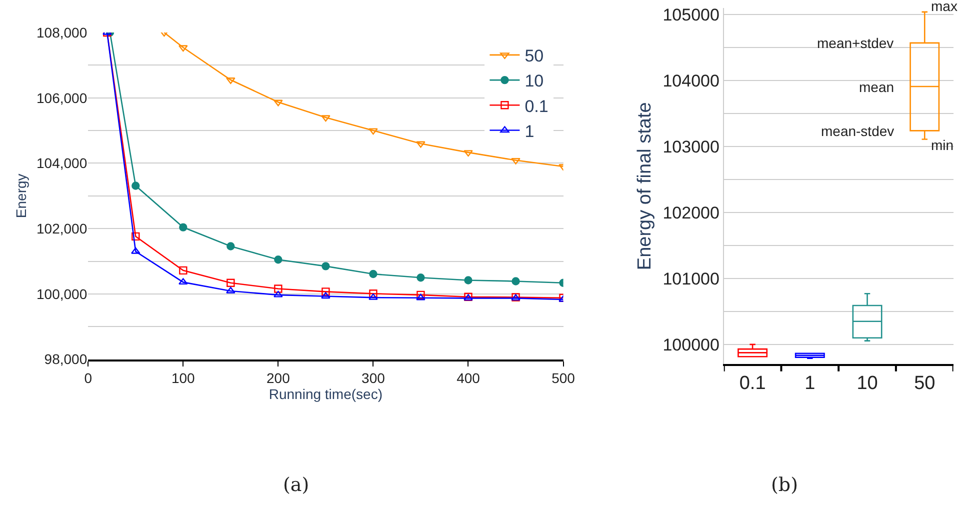  I want to click on y-tick-label: 102000, so click(691, 212).